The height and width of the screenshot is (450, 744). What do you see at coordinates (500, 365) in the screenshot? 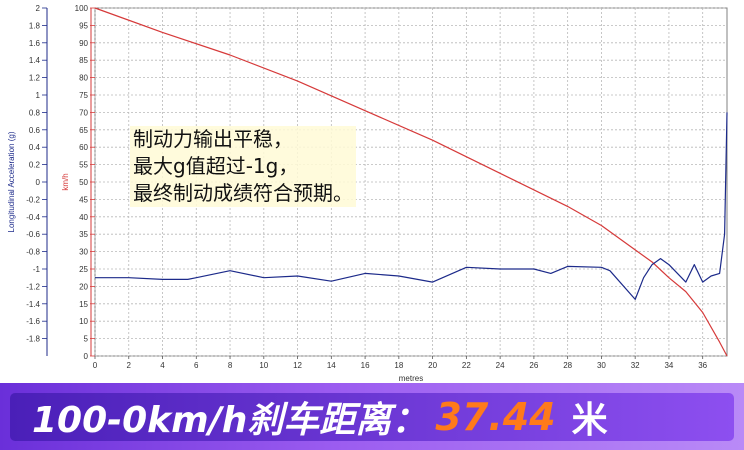
I see `x-tick-label: 24` at bounding box center [500, 365].